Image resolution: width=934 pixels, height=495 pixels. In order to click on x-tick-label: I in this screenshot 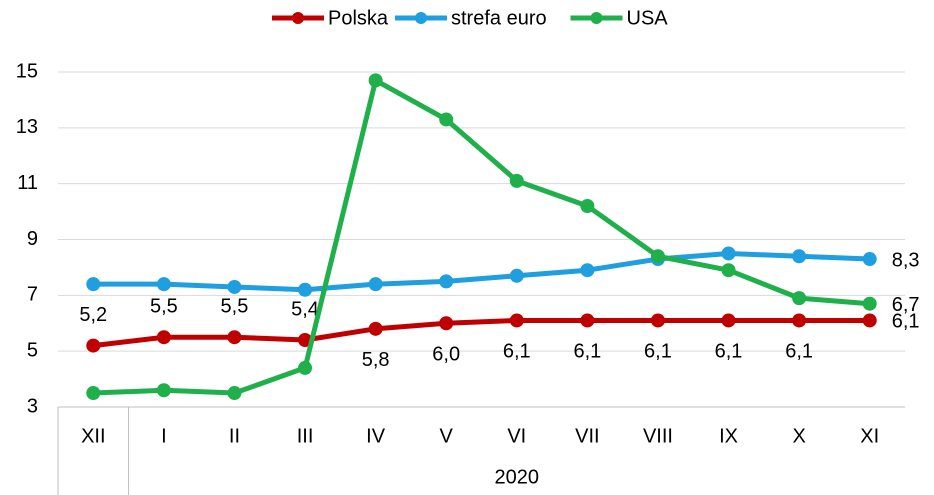, I will do `click(164, 436)`.